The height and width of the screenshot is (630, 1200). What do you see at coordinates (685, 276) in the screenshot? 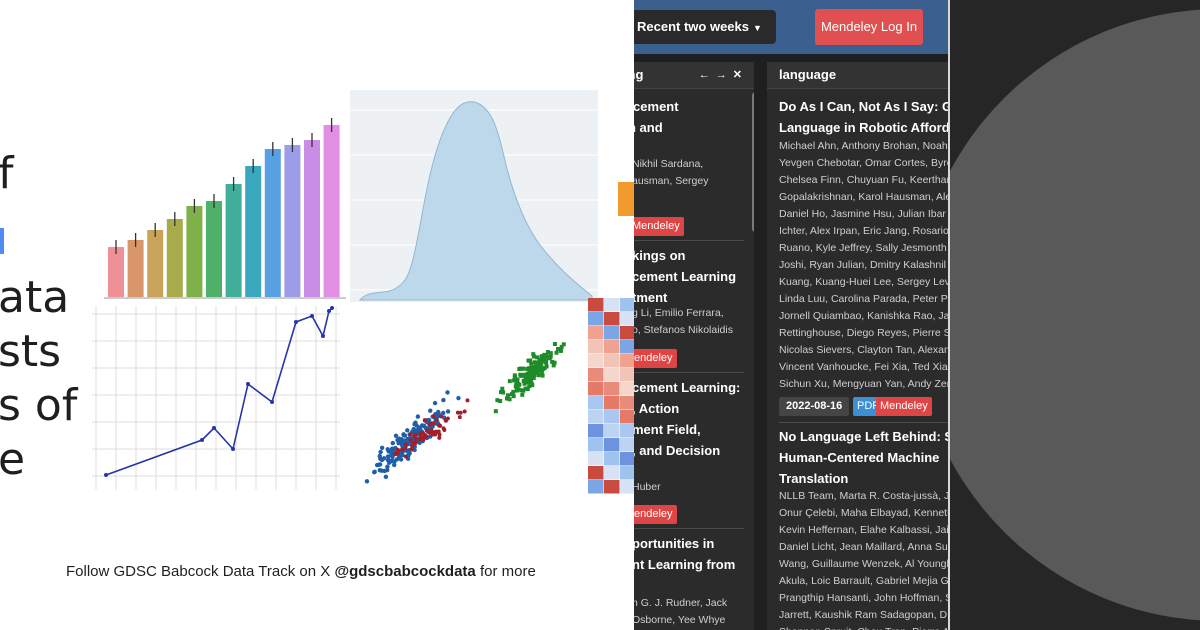
I see `paper-title: kings on cement Learning tment` at bounding box center [685, 276].